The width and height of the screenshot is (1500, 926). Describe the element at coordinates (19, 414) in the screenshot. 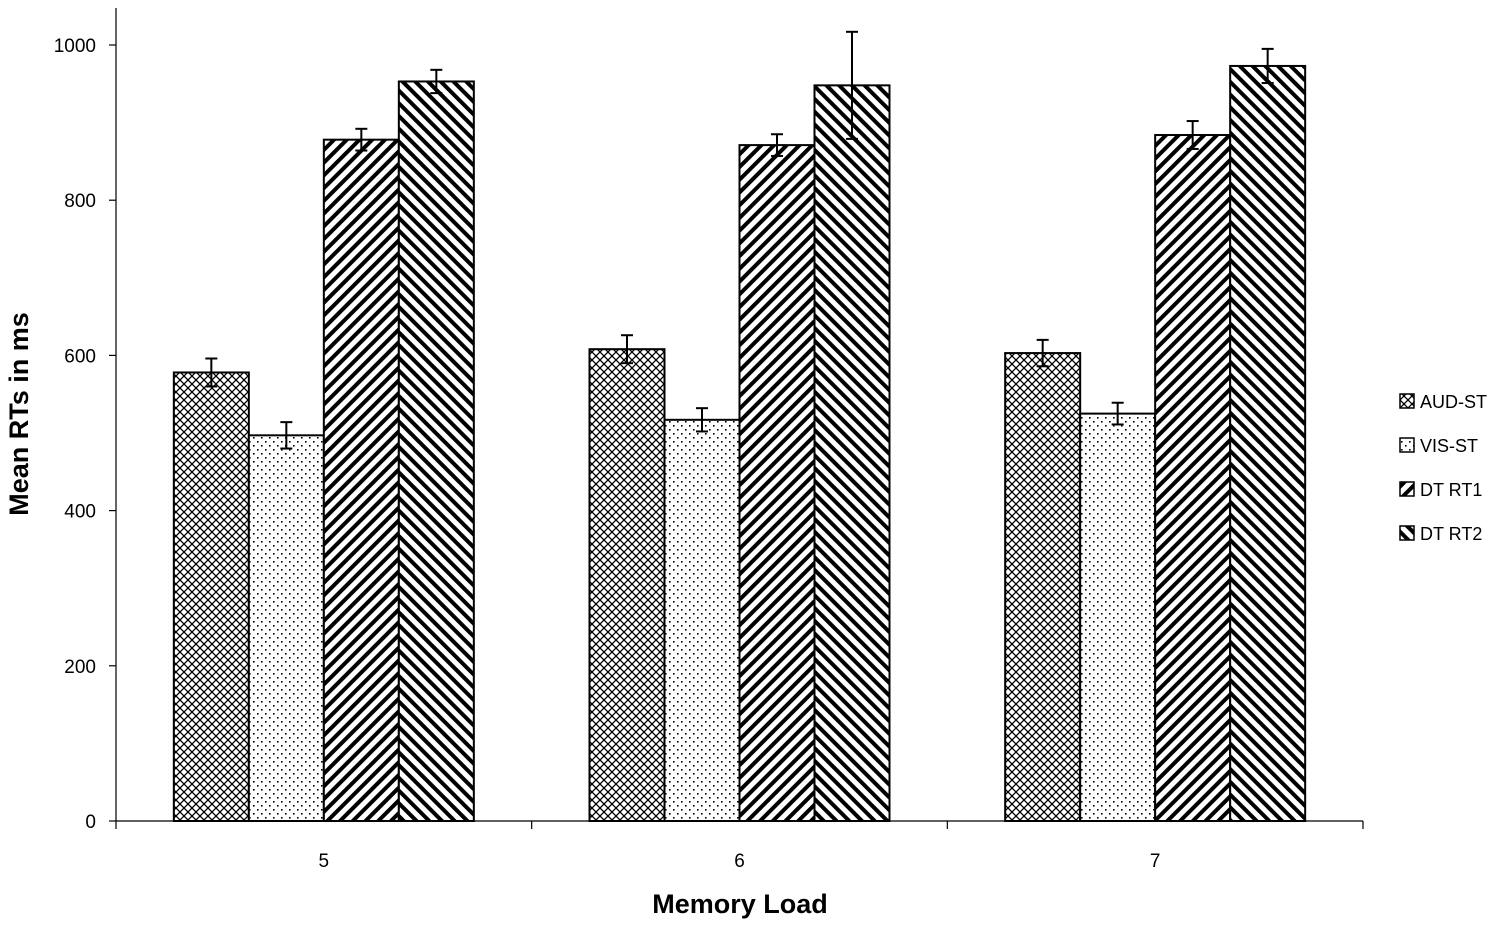

I see `y-axis-title: Mean RTs in ms` at that location.